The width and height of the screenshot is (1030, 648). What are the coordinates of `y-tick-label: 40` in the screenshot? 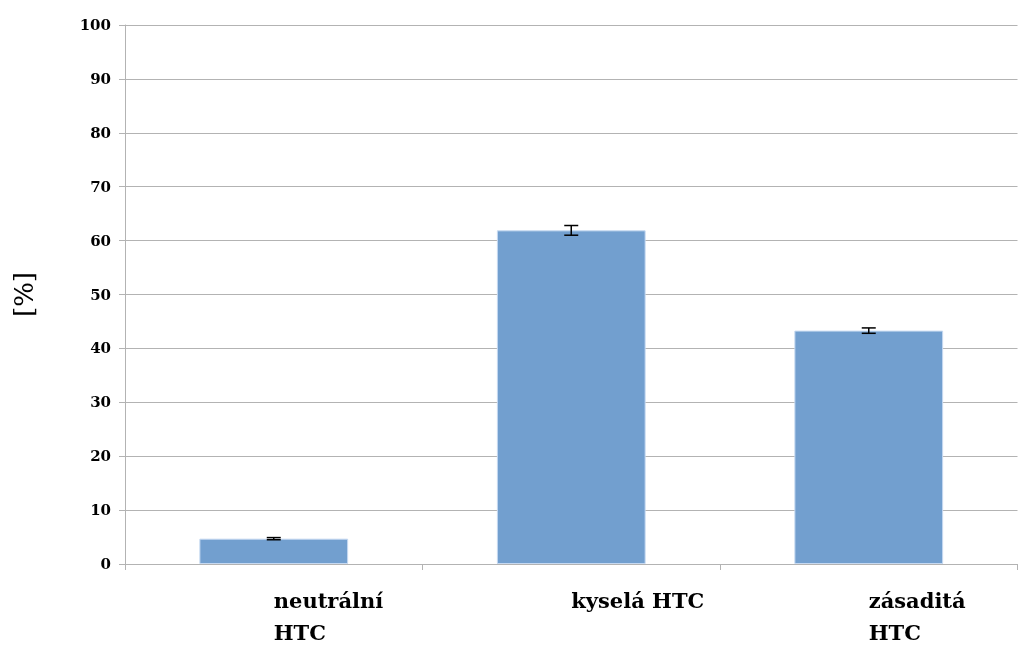 It's located at (100, 348).